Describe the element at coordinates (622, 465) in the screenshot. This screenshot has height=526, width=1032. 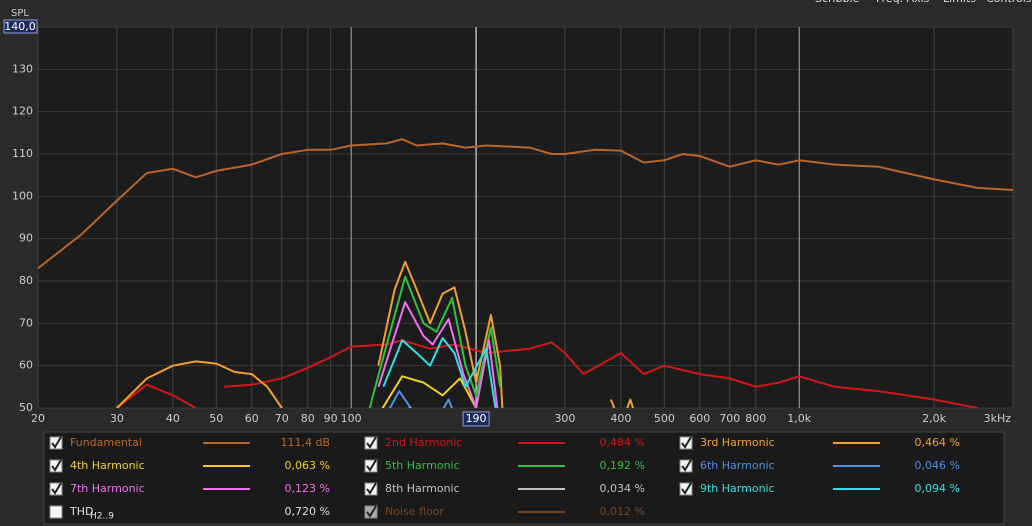
I see `legend-value: 0,192 %` at that location.